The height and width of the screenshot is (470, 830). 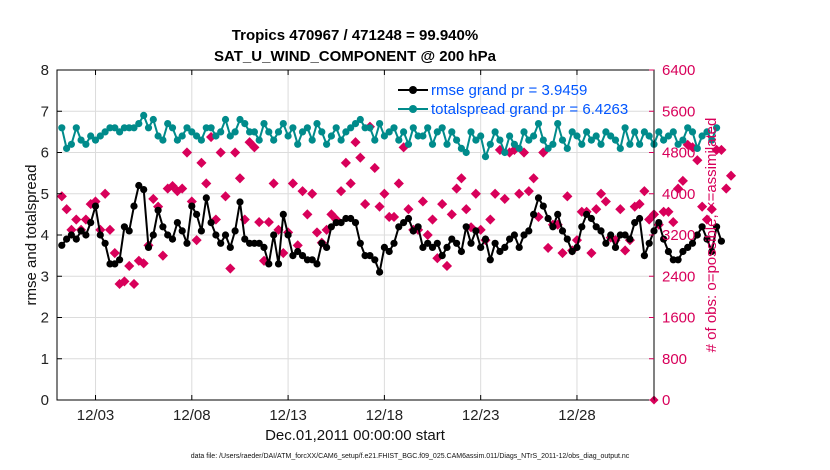 I want to click on y-right-tick-label: 0, so click(x=666, y=400).